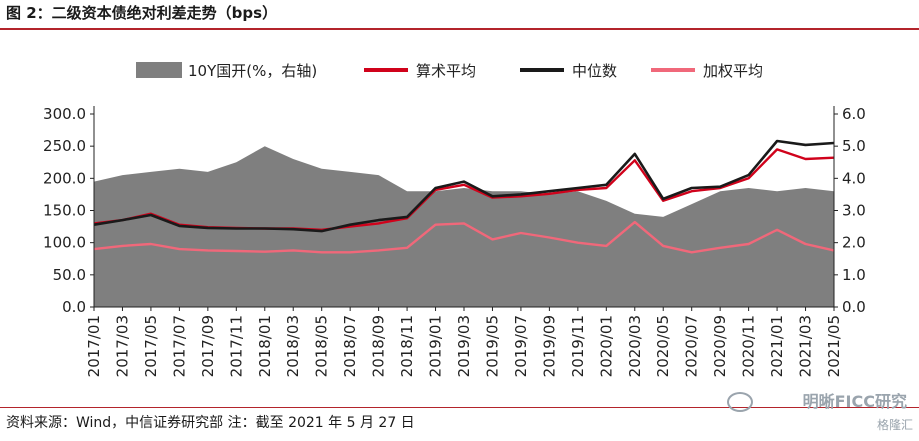 This screenshot has height=441, width=919. I want to click on left-tick-label: 100.0, so click(64, 243).